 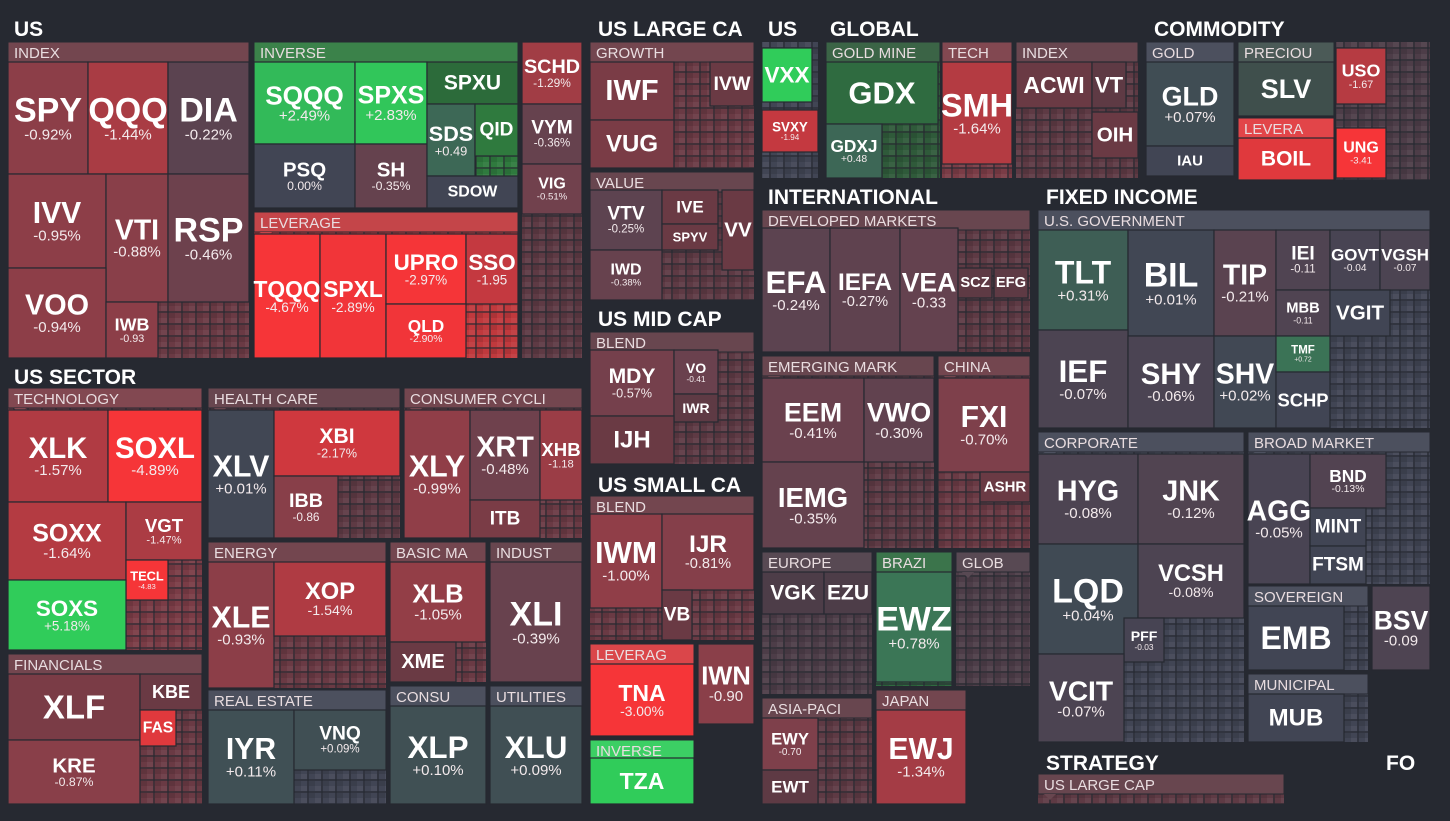 What do you see at coordinates (437, 770) in the screenshot?
I see `tile-change: +0.10%` at bounding box center [437, 770].